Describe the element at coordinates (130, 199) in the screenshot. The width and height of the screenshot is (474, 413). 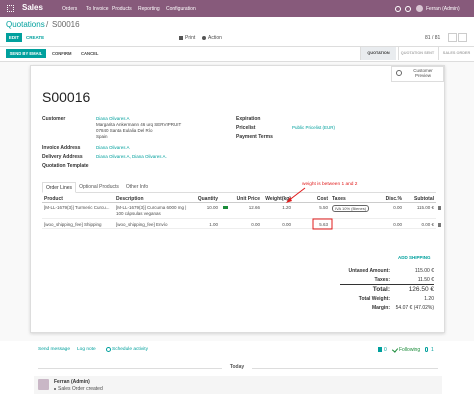
I see `column-header: Description` at that location.